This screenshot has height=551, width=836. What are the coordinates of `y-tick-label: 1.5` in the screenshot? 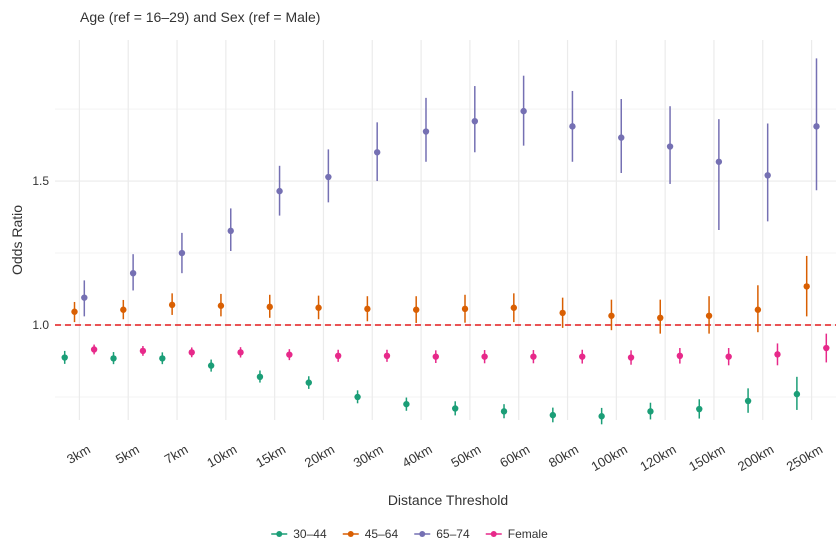 It's located at (40, 181).